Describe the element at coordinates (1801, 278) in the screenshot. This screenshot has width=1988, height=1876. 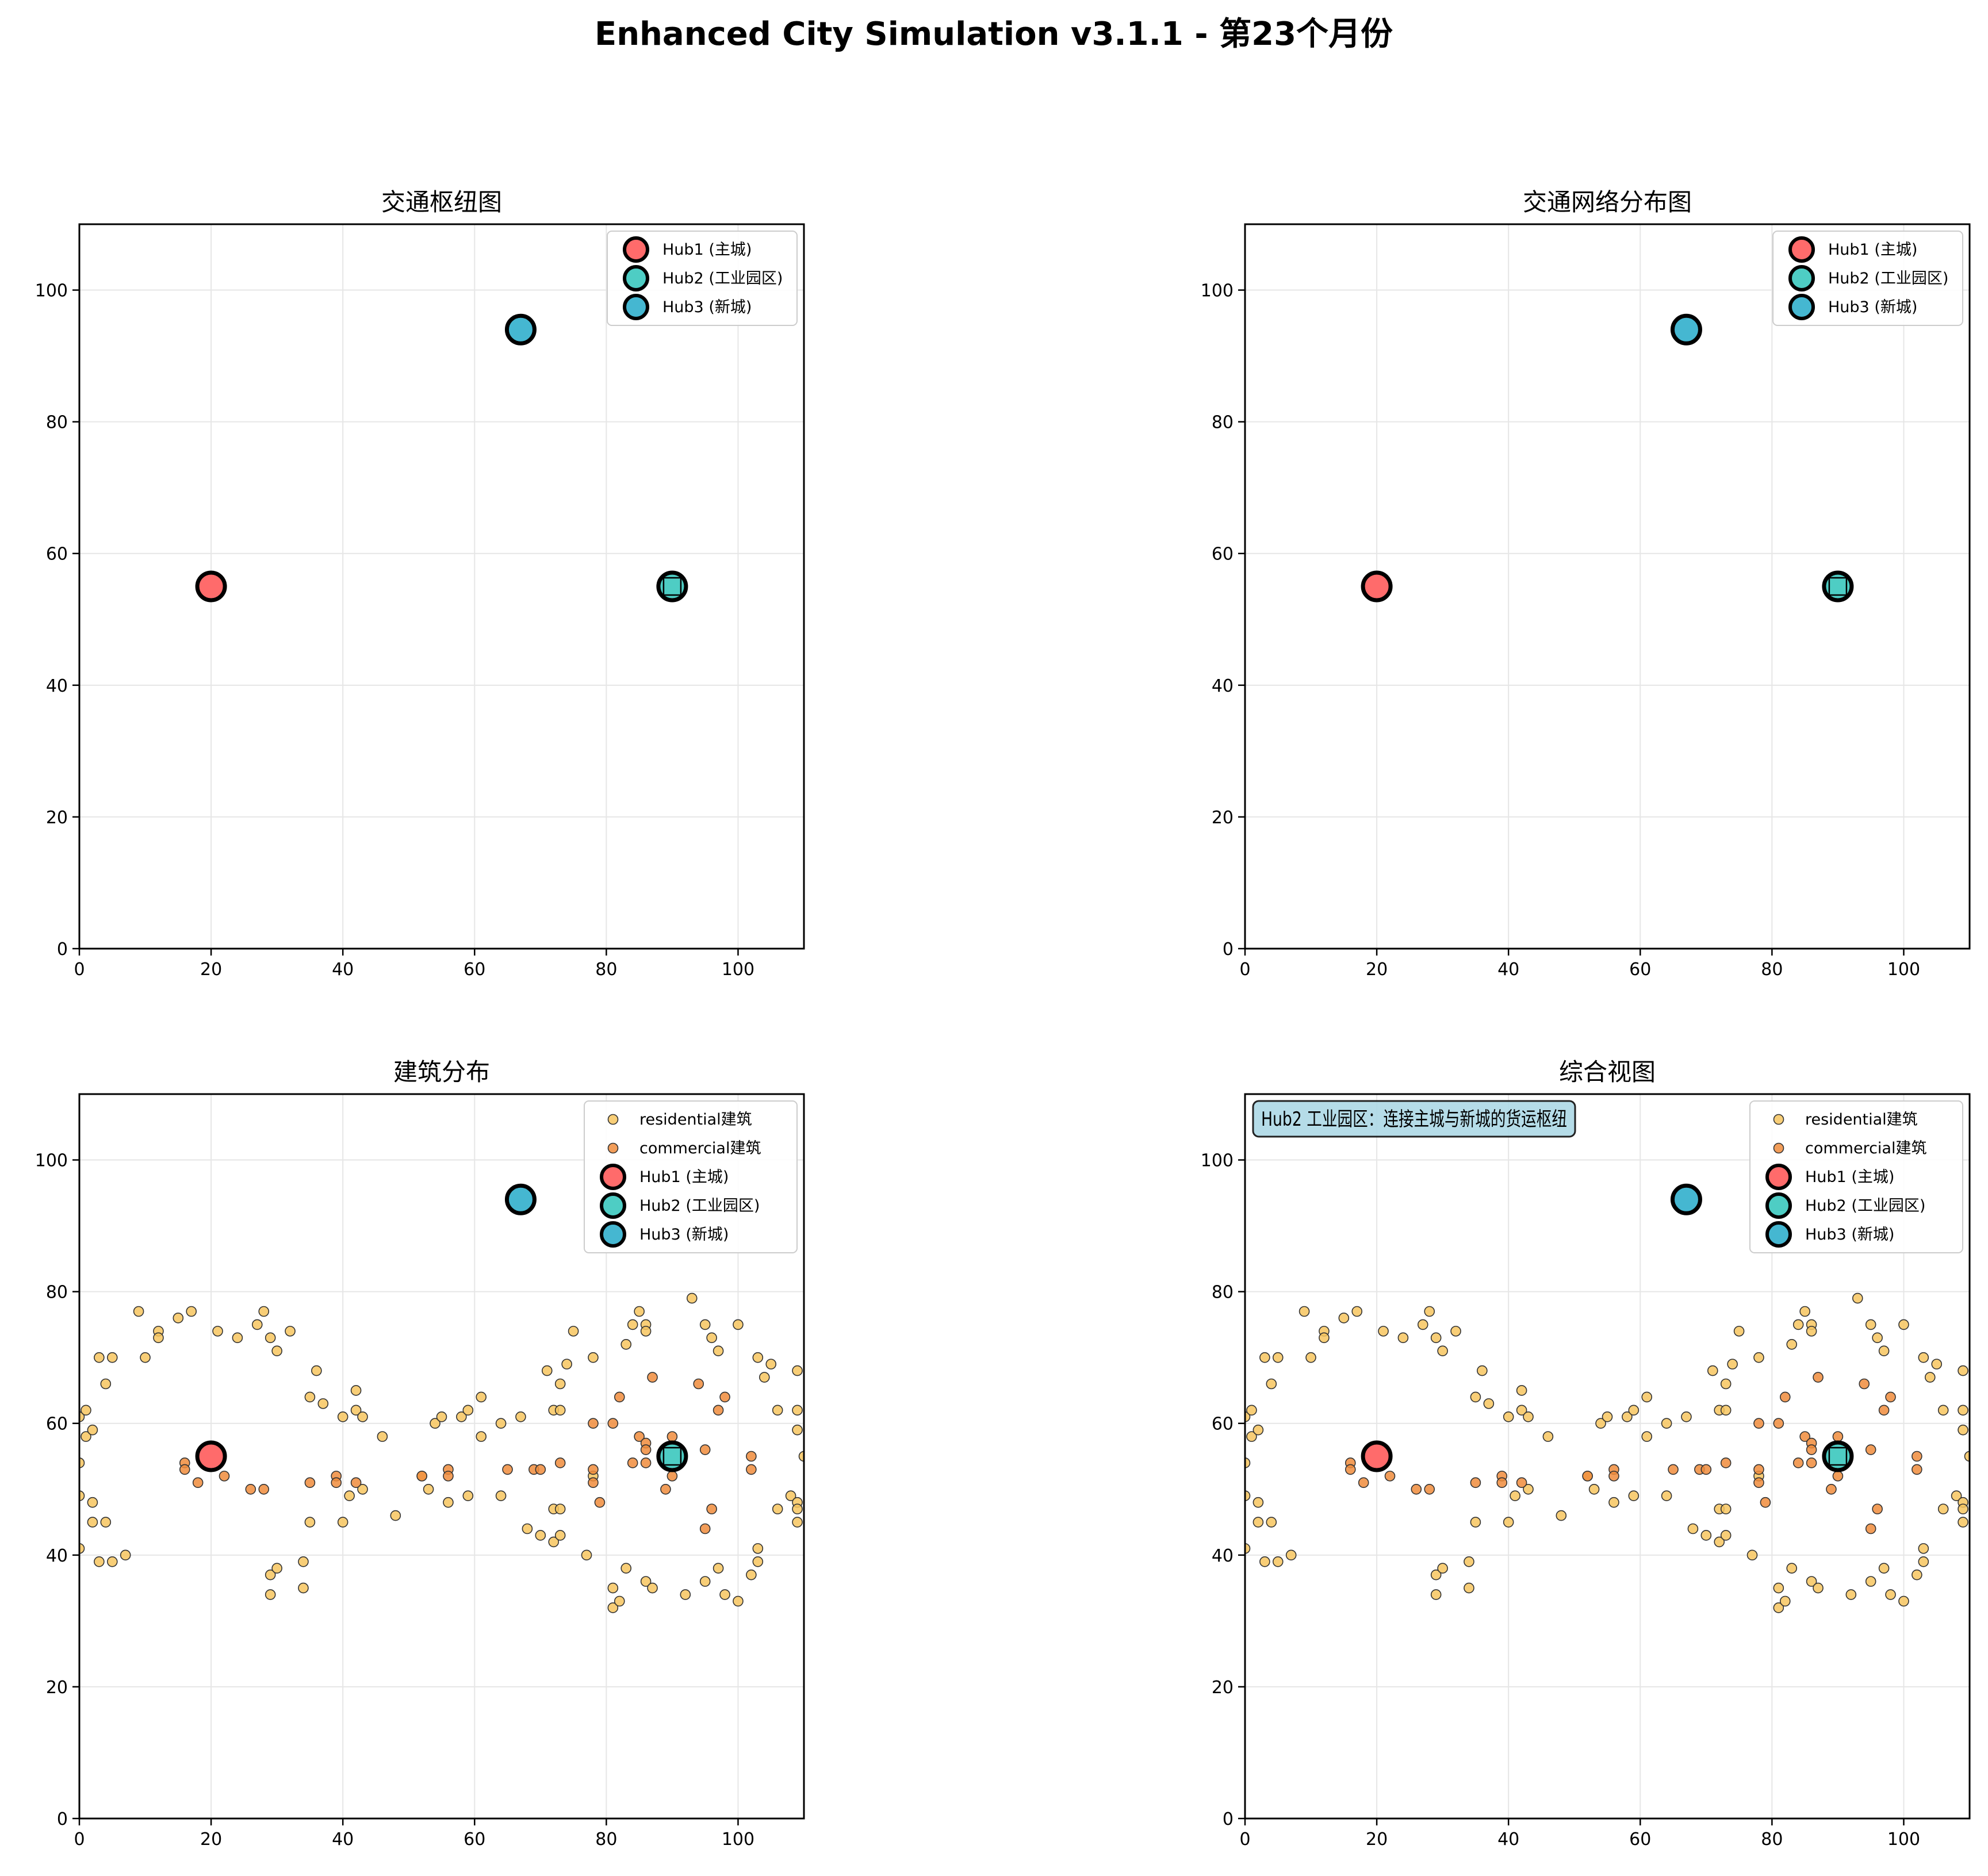
I see `legend-hub-2-marker` at that location.